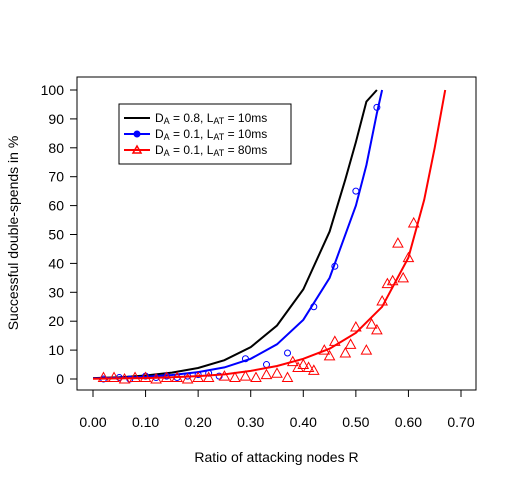 This screenshot has height=489, width=518. What do you see at coordinates (211, 150) in the screenshot?
I see `legend-entry-3: DA = 0.1, LAT = 80ms` at bounding box center [211, 150].